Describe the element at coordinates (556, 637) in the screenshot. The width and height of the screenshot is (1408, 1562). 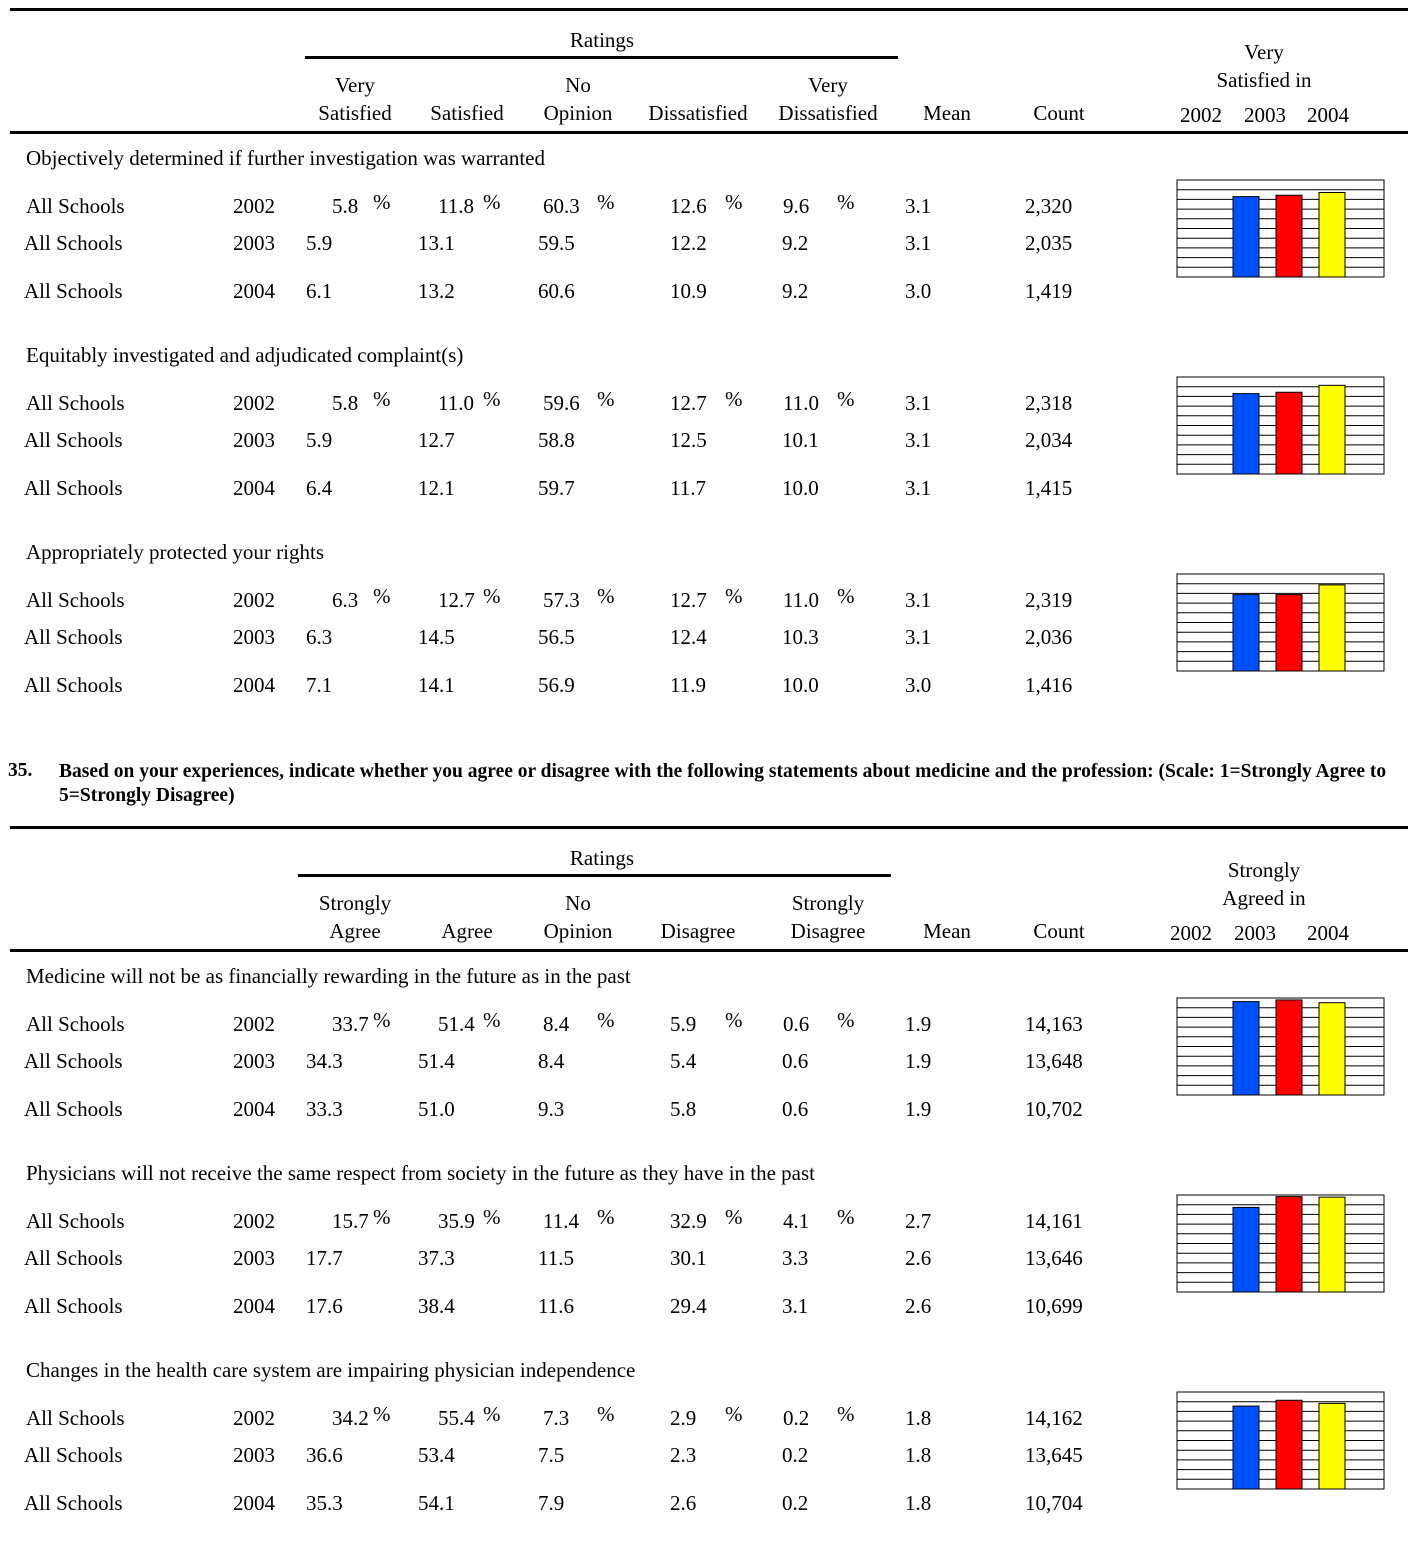
I see `row-value: 56.5` at that location.